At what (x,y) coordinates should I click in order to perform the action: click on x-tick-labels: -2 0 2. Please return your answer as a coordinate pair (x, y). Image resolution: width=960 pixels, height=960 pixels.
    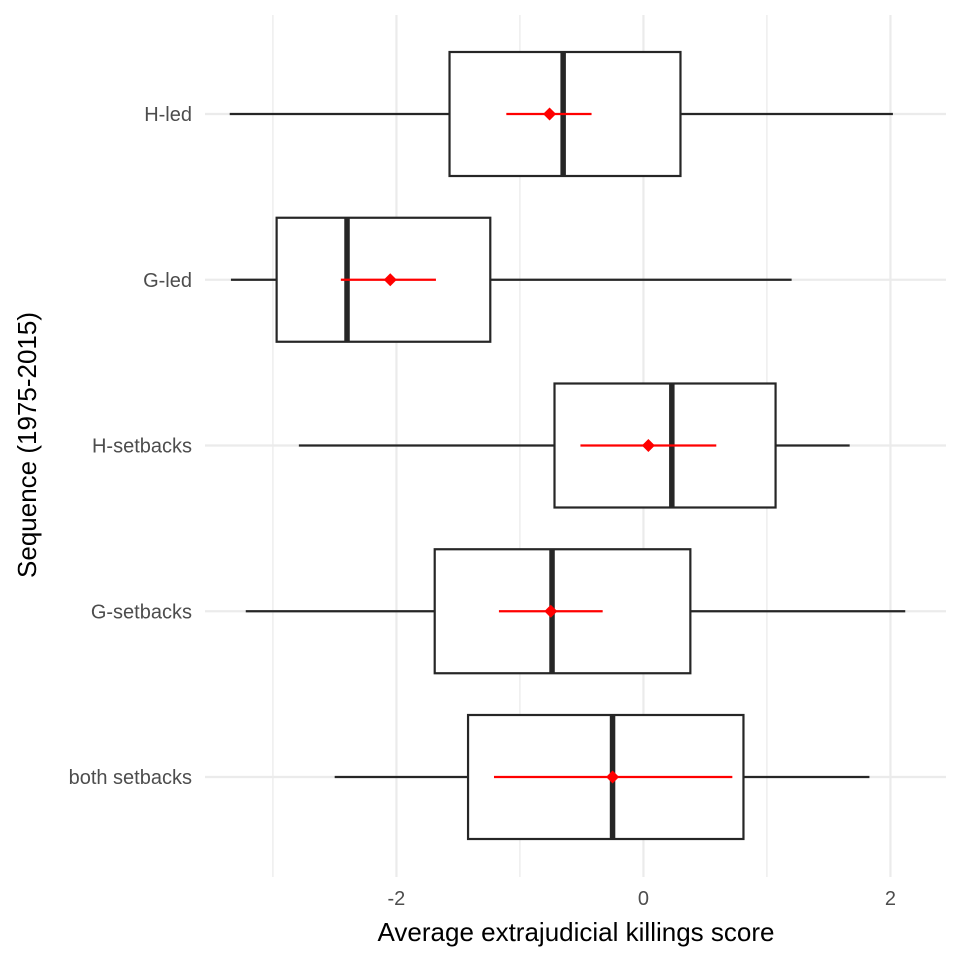
    Looking at the image, I should click on (642, 899).